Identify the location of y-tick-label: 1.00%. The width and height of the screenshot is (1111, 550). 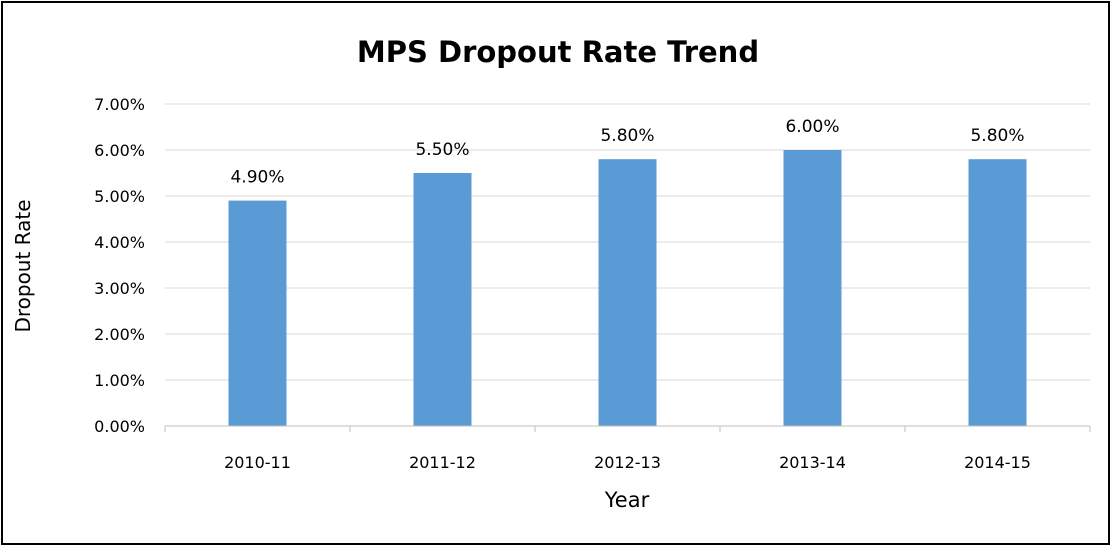
(119, 380).